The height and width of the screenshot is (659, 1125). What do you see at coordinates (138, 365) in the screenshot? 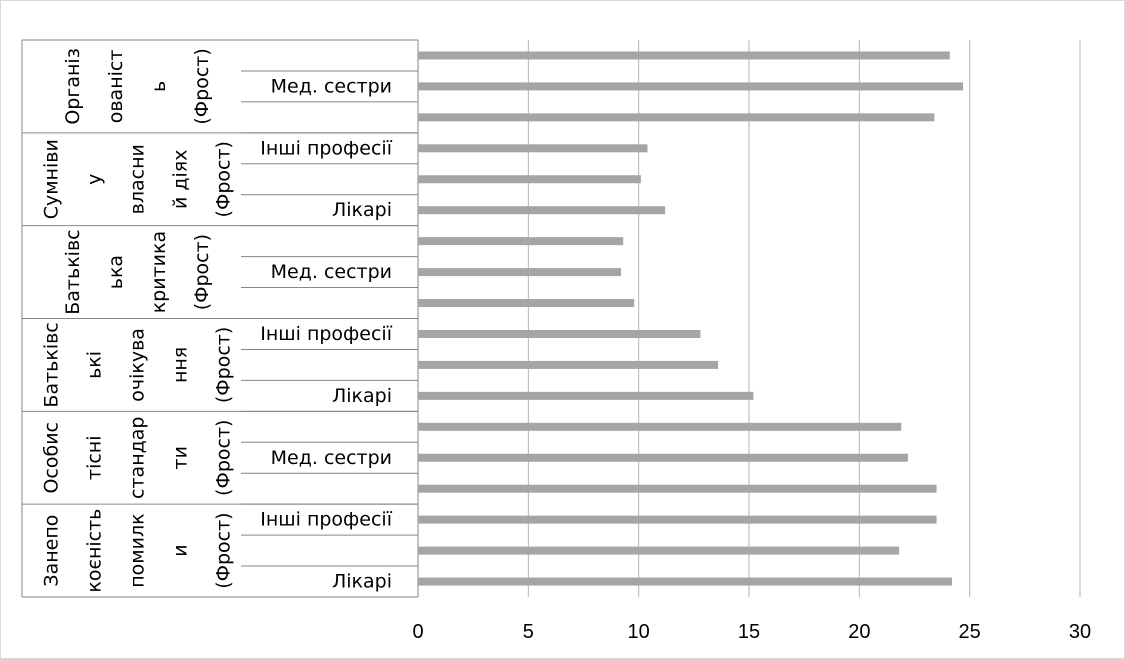
I see `group-label-line: очікува` at bounding box center [138, 365].